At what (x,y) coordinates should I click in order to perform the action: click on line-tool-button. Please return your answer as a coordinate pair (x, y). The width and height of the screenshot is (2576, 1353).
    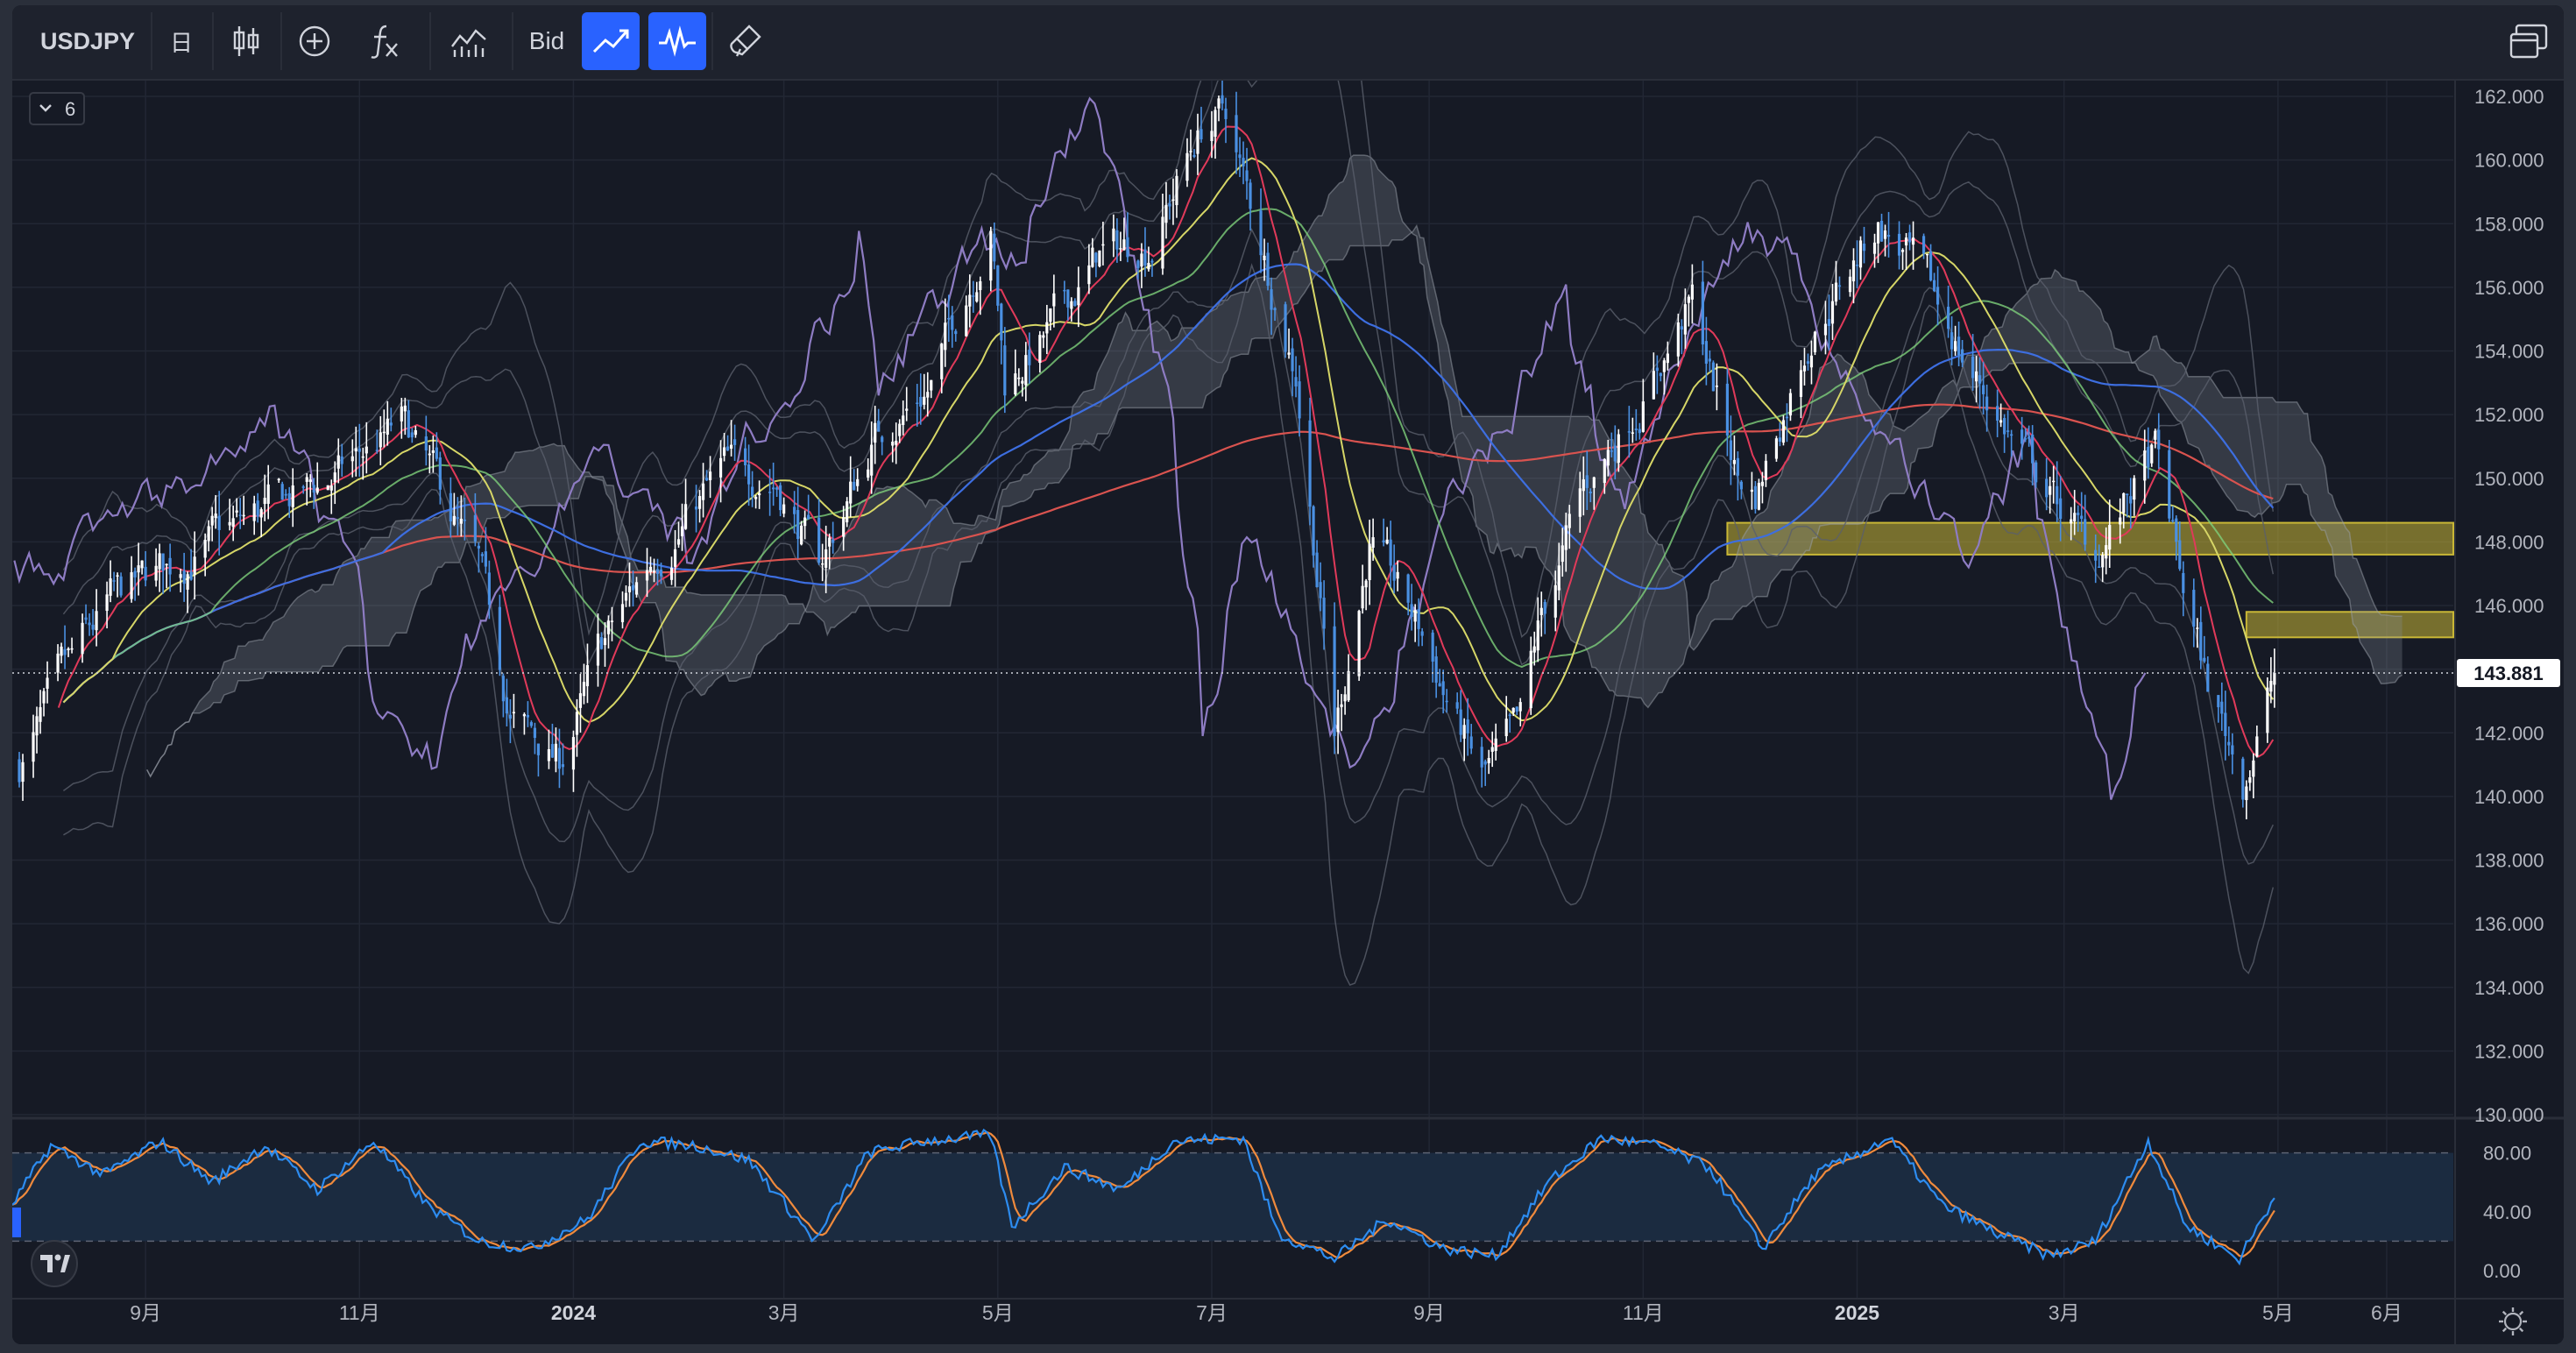
    Looking at the image, I should click on (611, 41).